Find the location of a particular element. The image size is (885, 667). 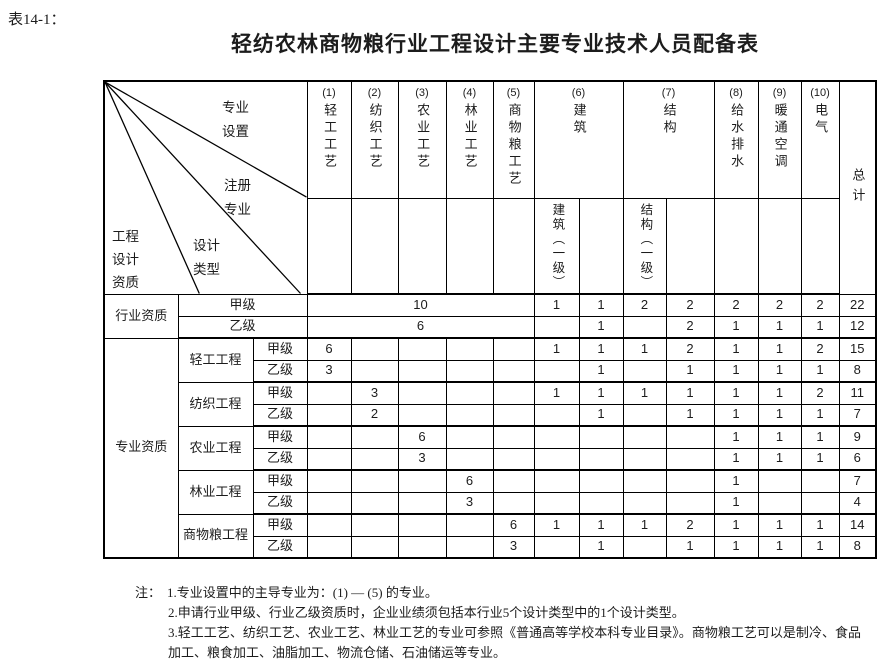

table-row-agriculture-a: 农业工程 甲级 6 1 1 1 9 is located at coordinates (490, 448).